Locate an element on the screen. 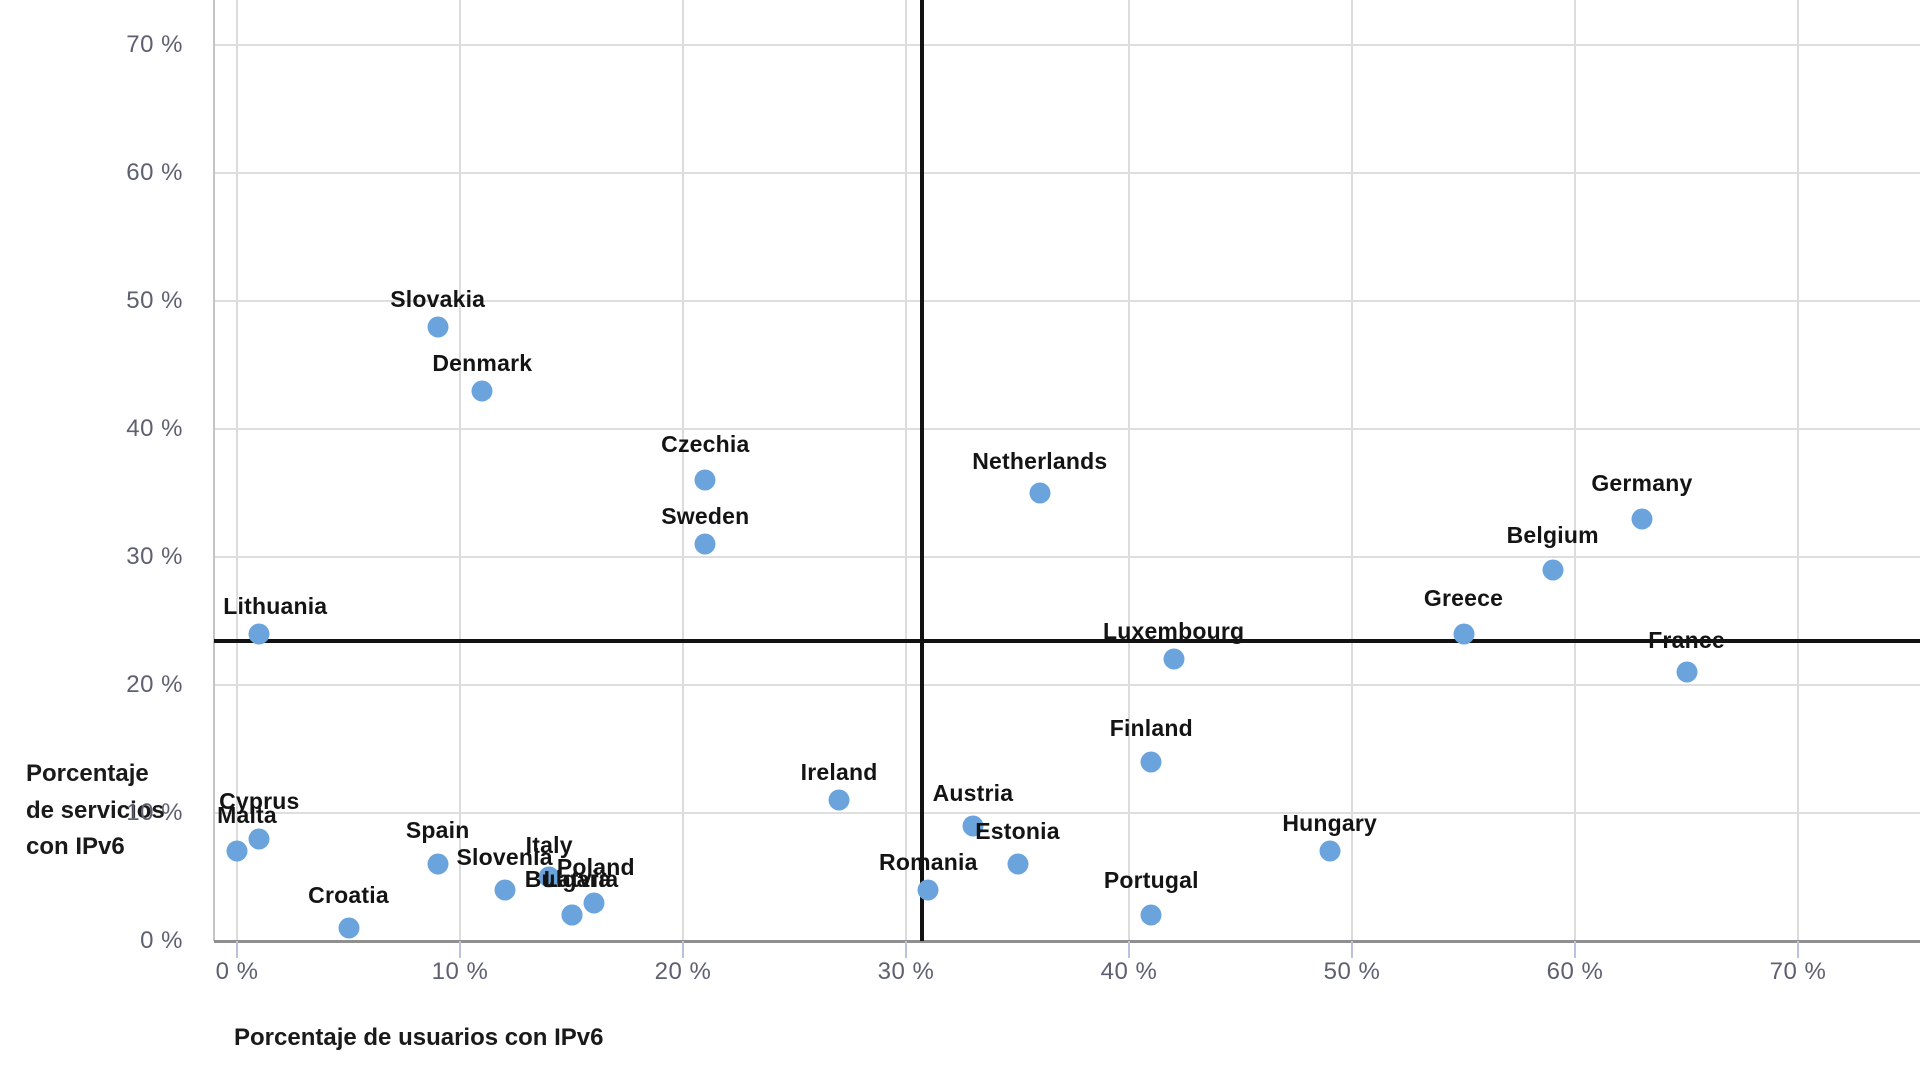 Image resolution: width=1920 pixels, height=1065 pixels. x-tick-label-20: 20 % is located at coordinates (683, 971).